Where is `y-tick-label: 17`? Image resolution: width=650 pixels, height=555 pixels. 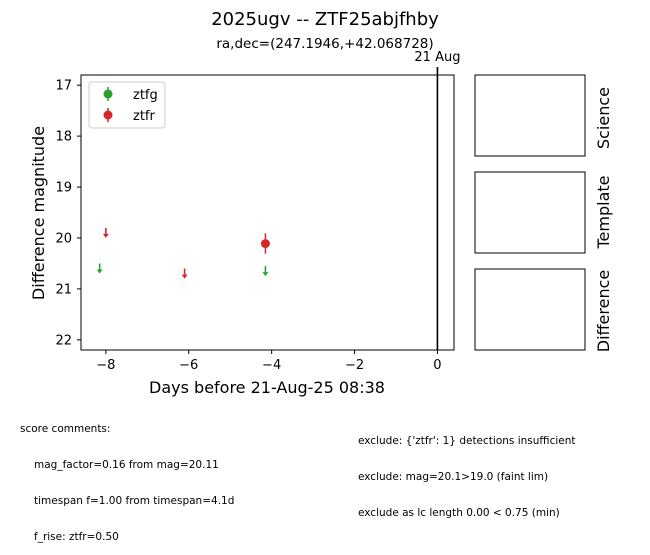
y-tick-label: 17 is located at coordinates (63, 86).